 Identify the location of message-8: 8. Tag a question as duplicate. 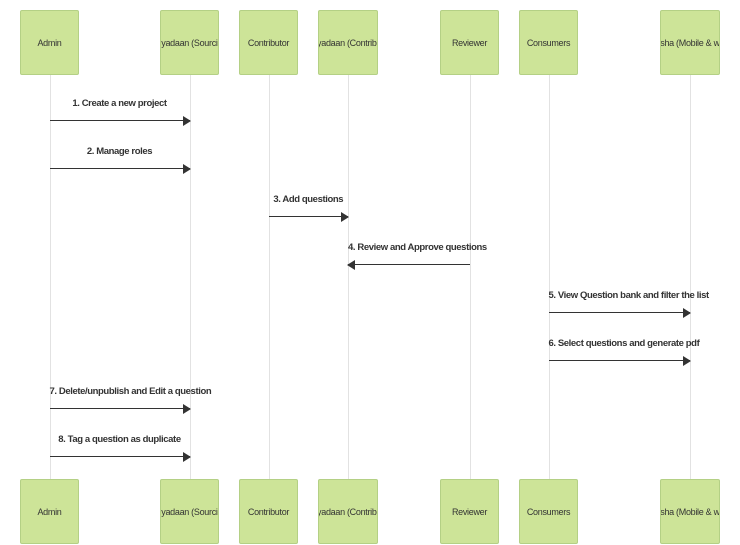
(120, 449).